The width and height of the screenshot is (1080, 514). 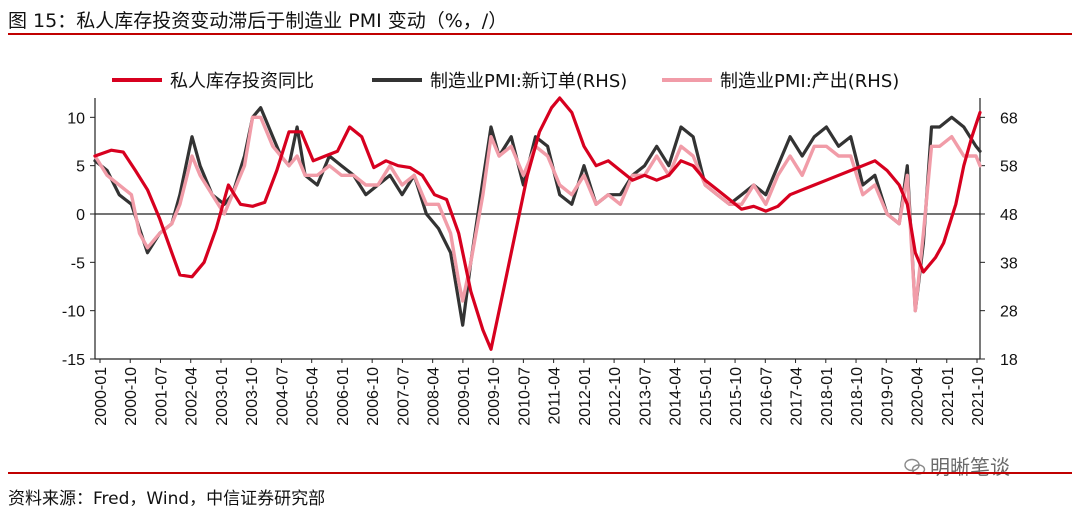 I want to click on right-tick-label: 58, so click(x=1009, y=167).